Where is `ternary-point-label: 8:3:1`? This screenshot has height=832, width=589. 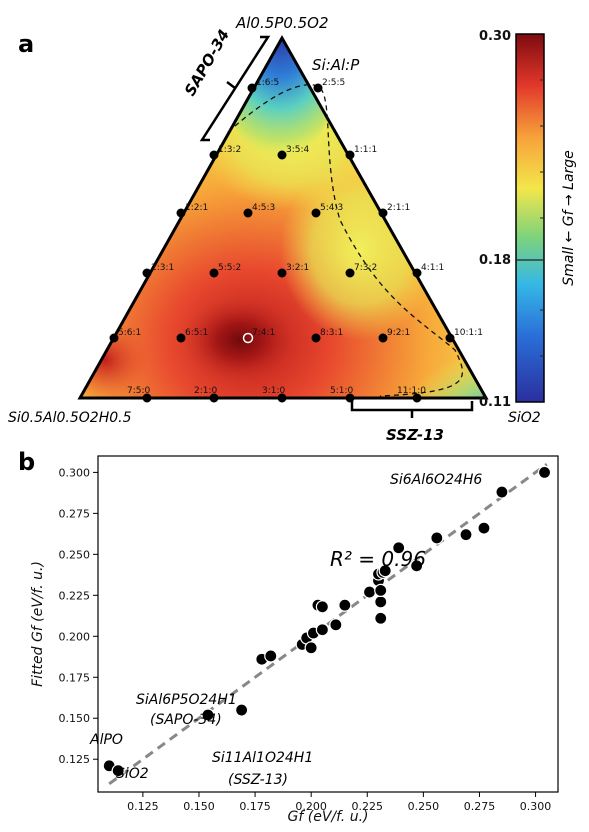 ternary-point-label: 8:3:1 is located at coordinates (331, 333).